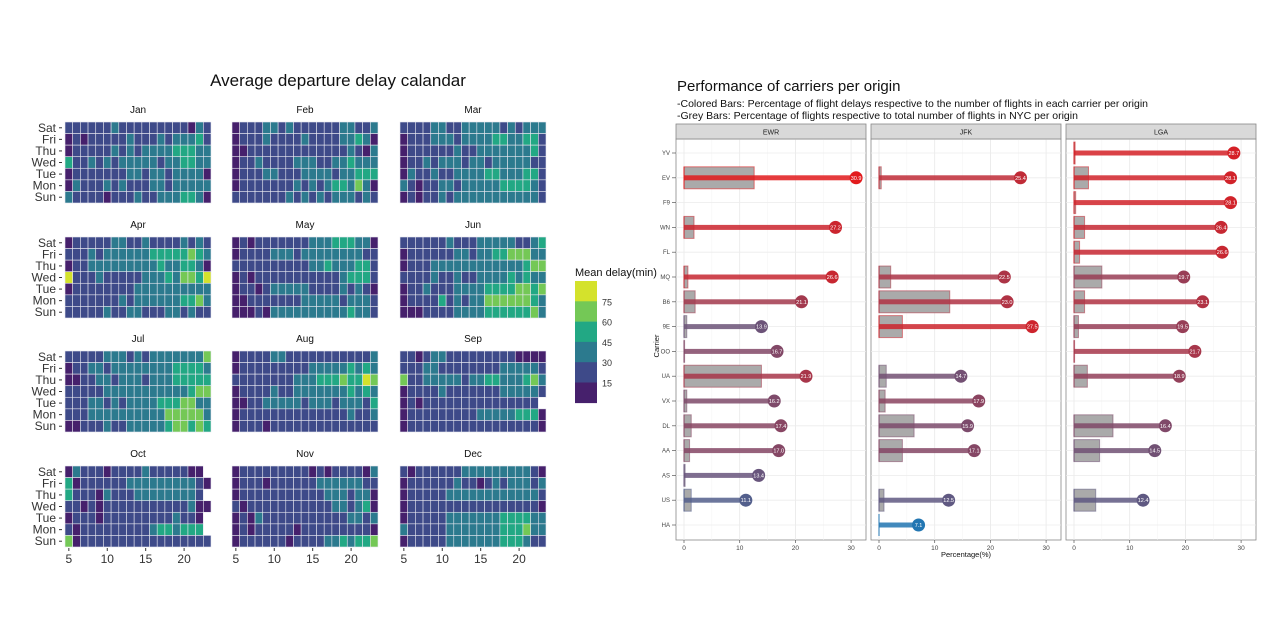  I want to click on delay-value-label: 16.2, so click(774, 402).